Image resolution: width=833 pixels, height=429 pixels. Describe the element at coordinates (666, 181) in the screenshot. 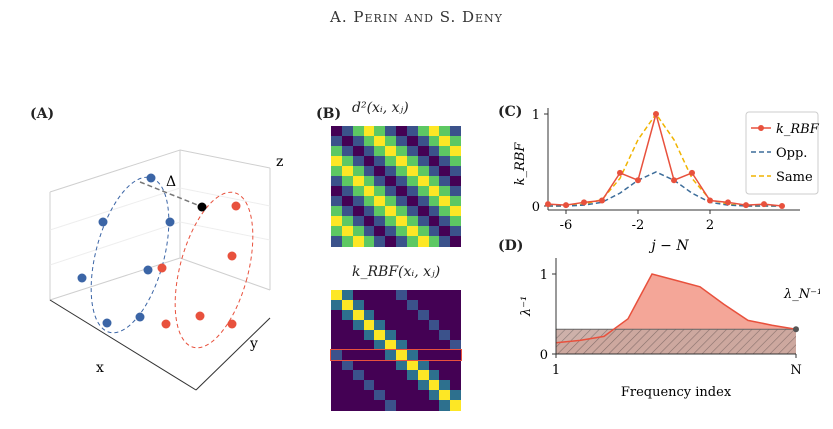

I see `panel-c-chart: -6 -2 2 0 1 j − N k_RBF k_RBF Opp. Same` at that location.